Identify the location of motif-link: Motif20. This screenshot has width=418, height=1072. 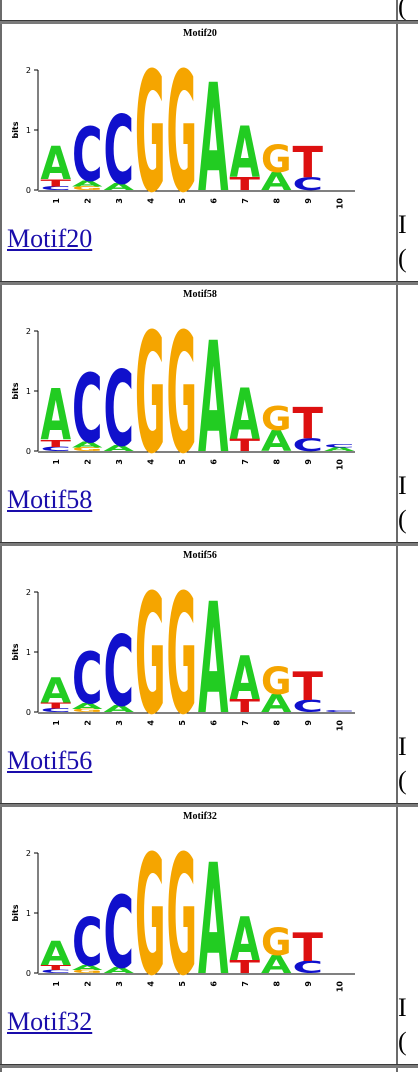
(50, 238).